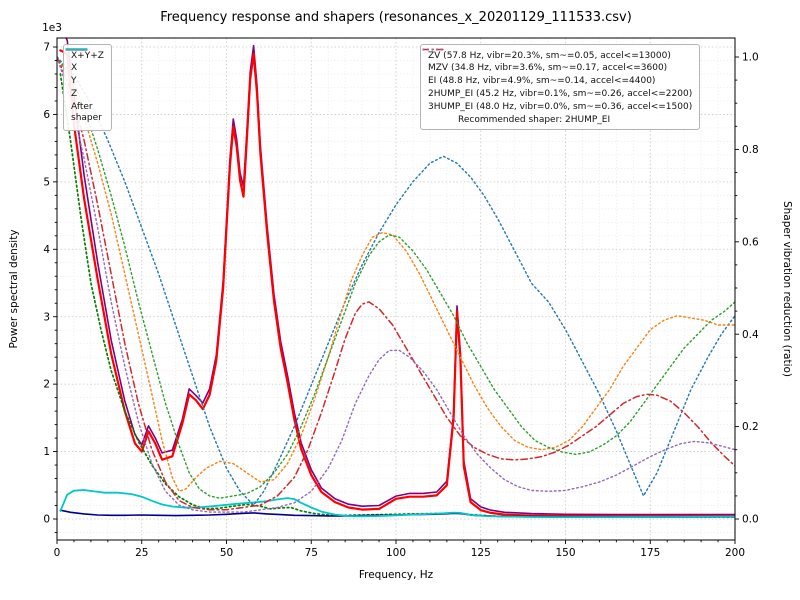 This screenshot has width=800, height=600. What do you see at coordinates (46, 385) in the screenshot?
I see `y-left-tick-label: 2` at bounding box center [46, 385].